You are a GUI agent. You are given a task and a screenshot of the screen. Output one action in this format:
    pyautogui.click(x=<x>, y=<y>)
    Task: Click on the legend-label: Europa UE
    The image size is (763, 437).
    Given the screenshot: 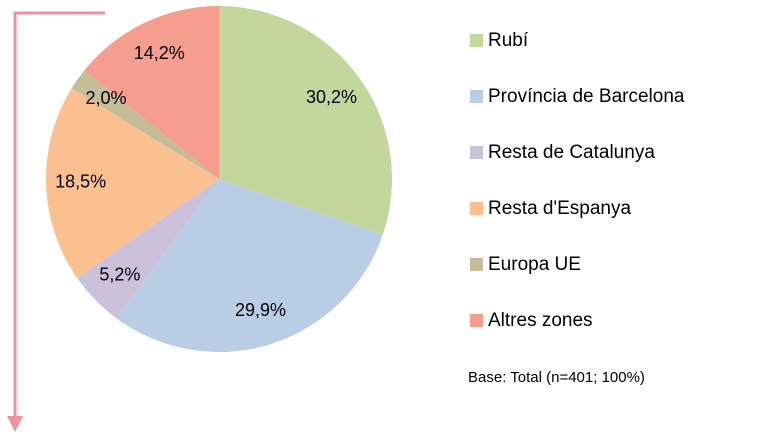 What is the action you would take?
    pyautogui.click(x=534, y=264)
    